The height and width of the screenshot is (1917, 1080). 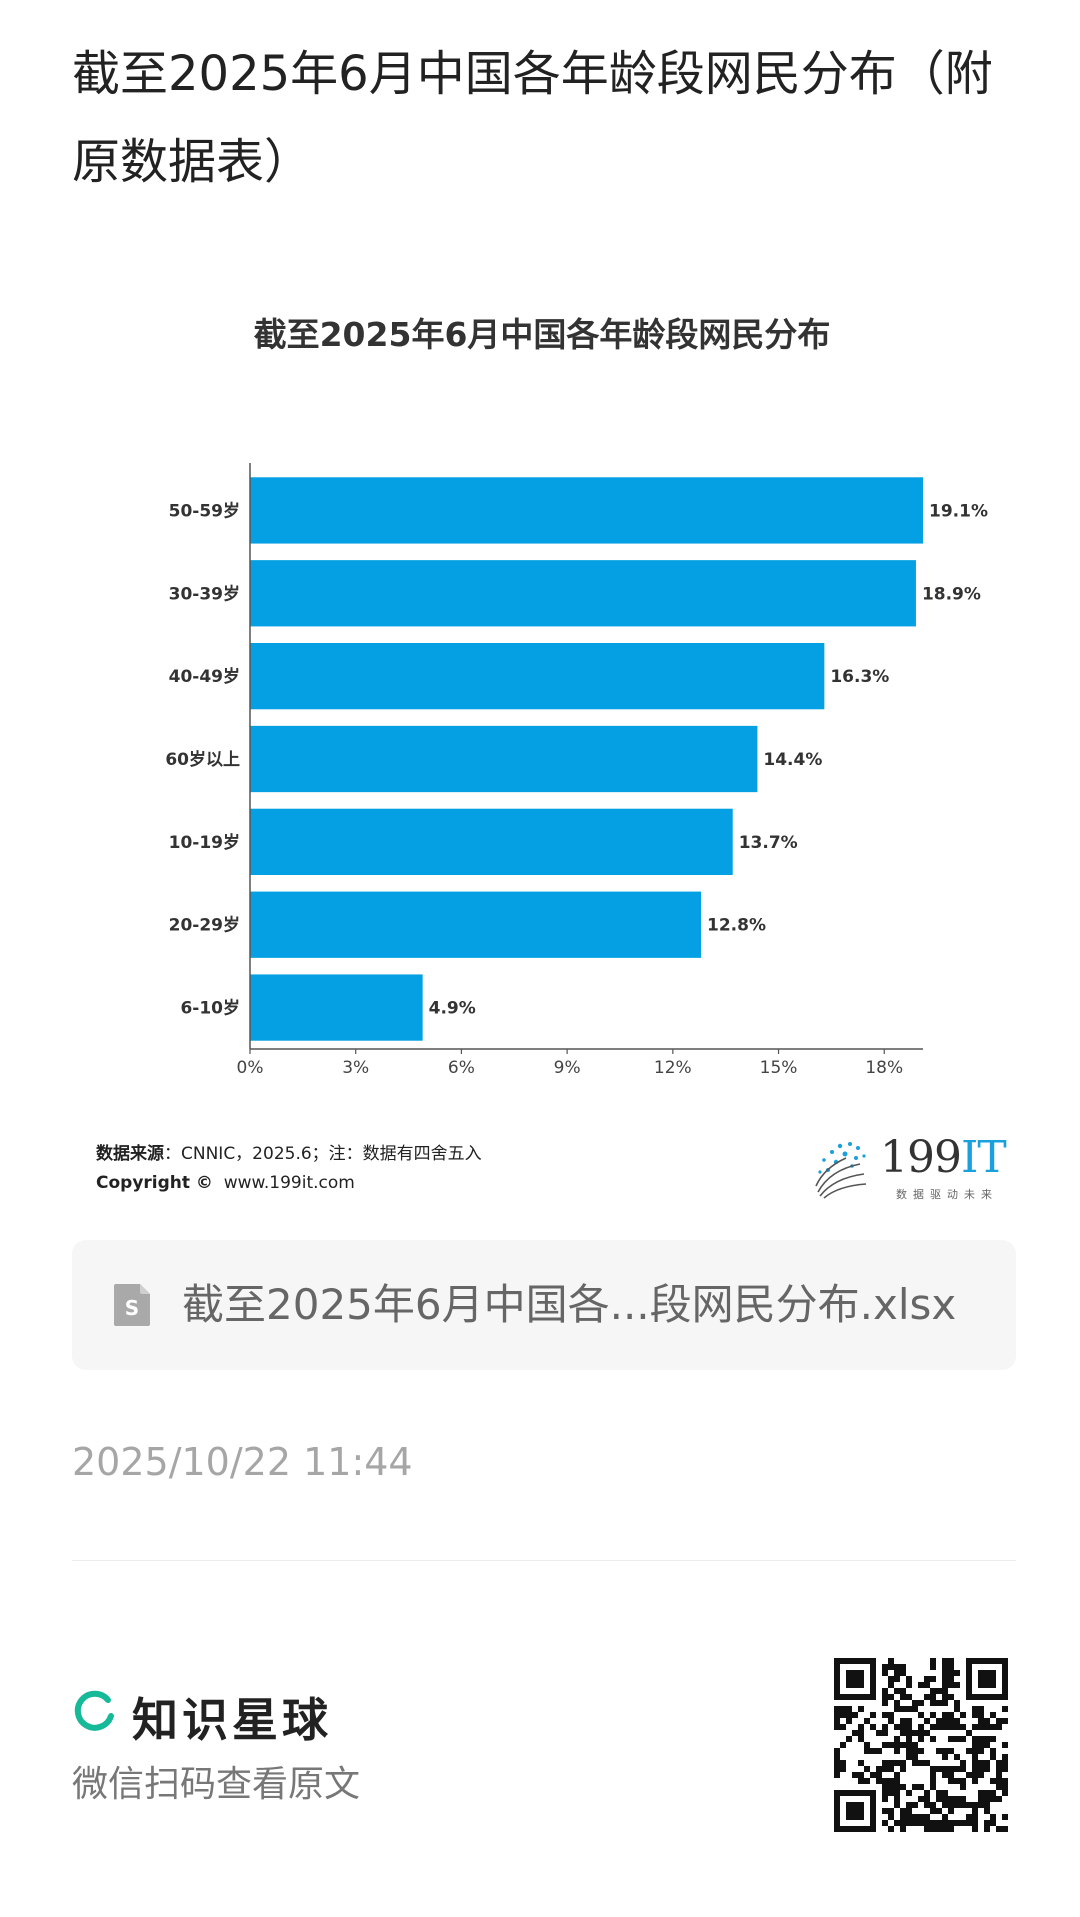 I want to click on x-tick-label: 6%, so click(x=461, y=1068).